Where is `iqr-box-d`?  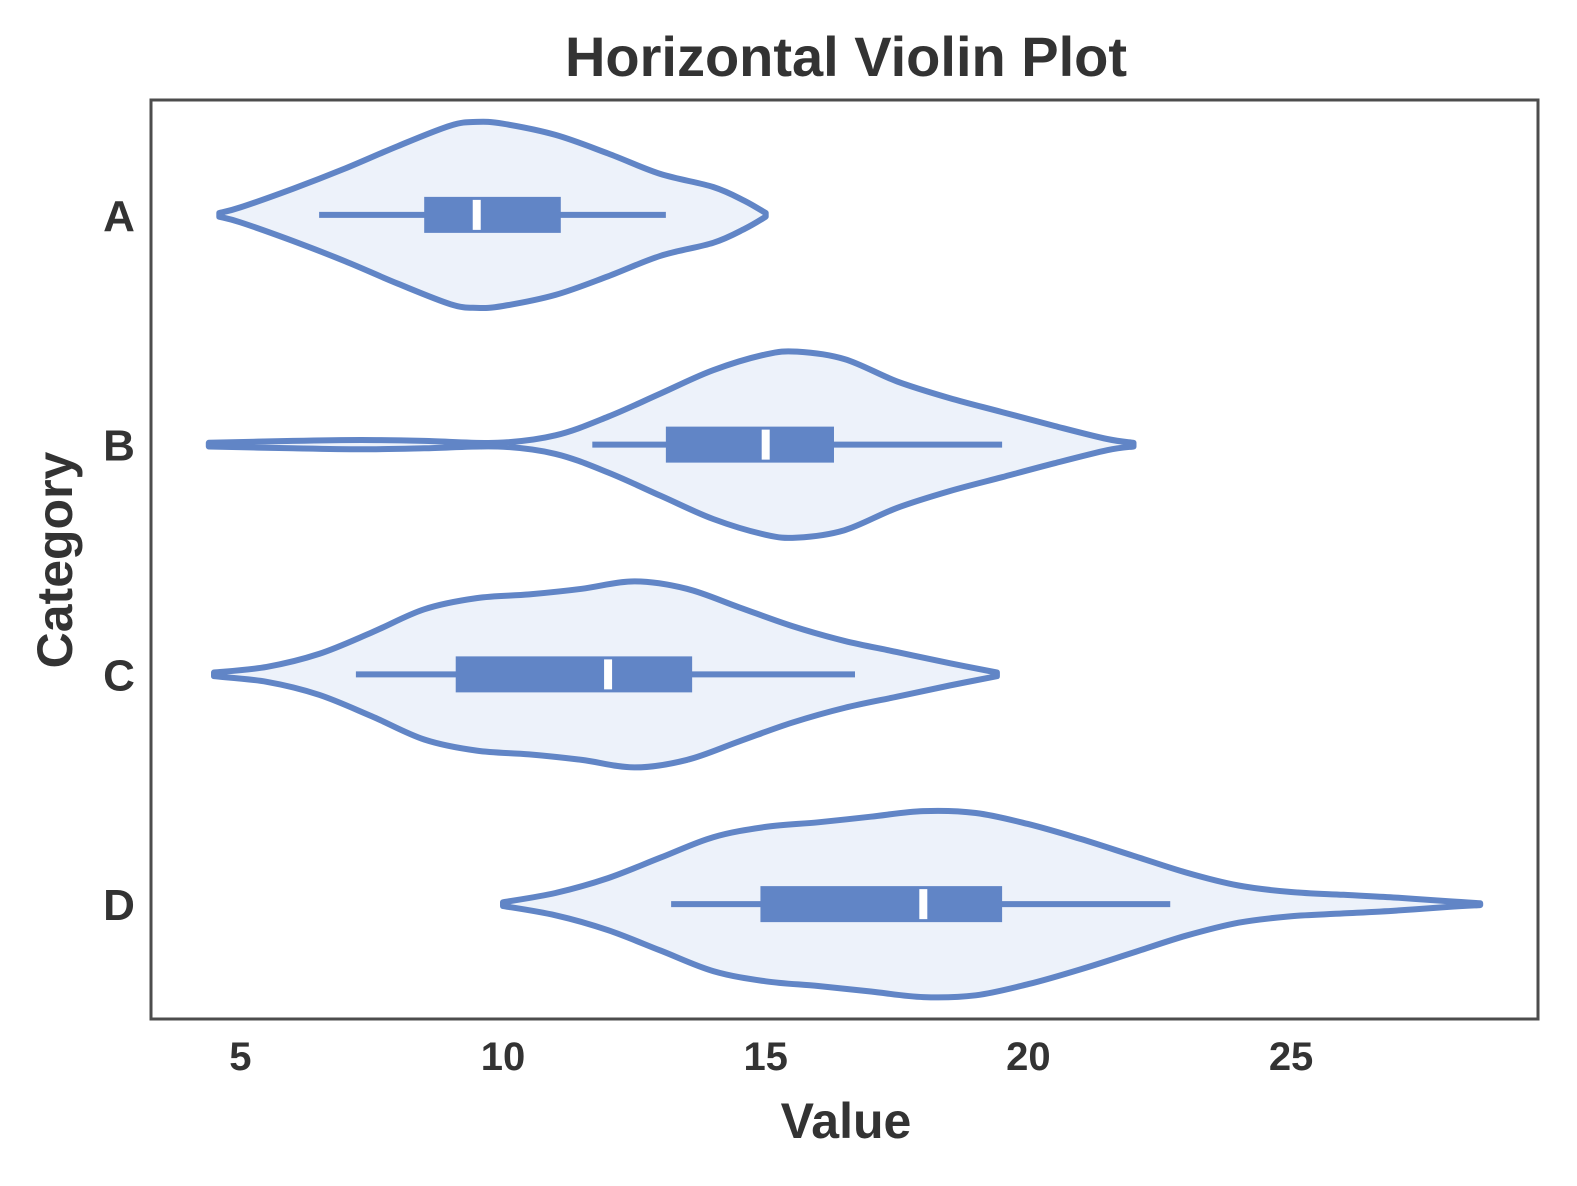 iqr-box-d is located at coordinates (881, 904).